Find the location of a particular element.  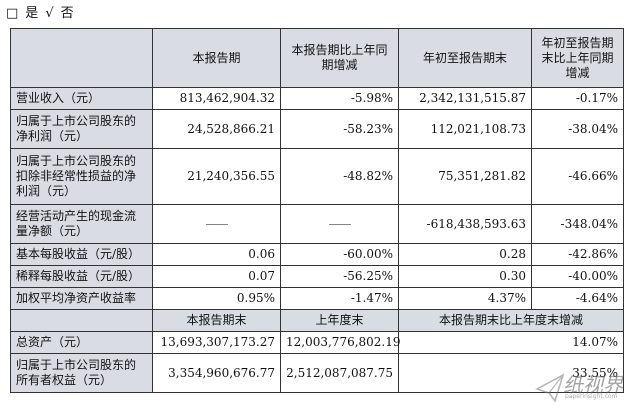

cell-value: -46.66% is located at coordinates (577, 176).